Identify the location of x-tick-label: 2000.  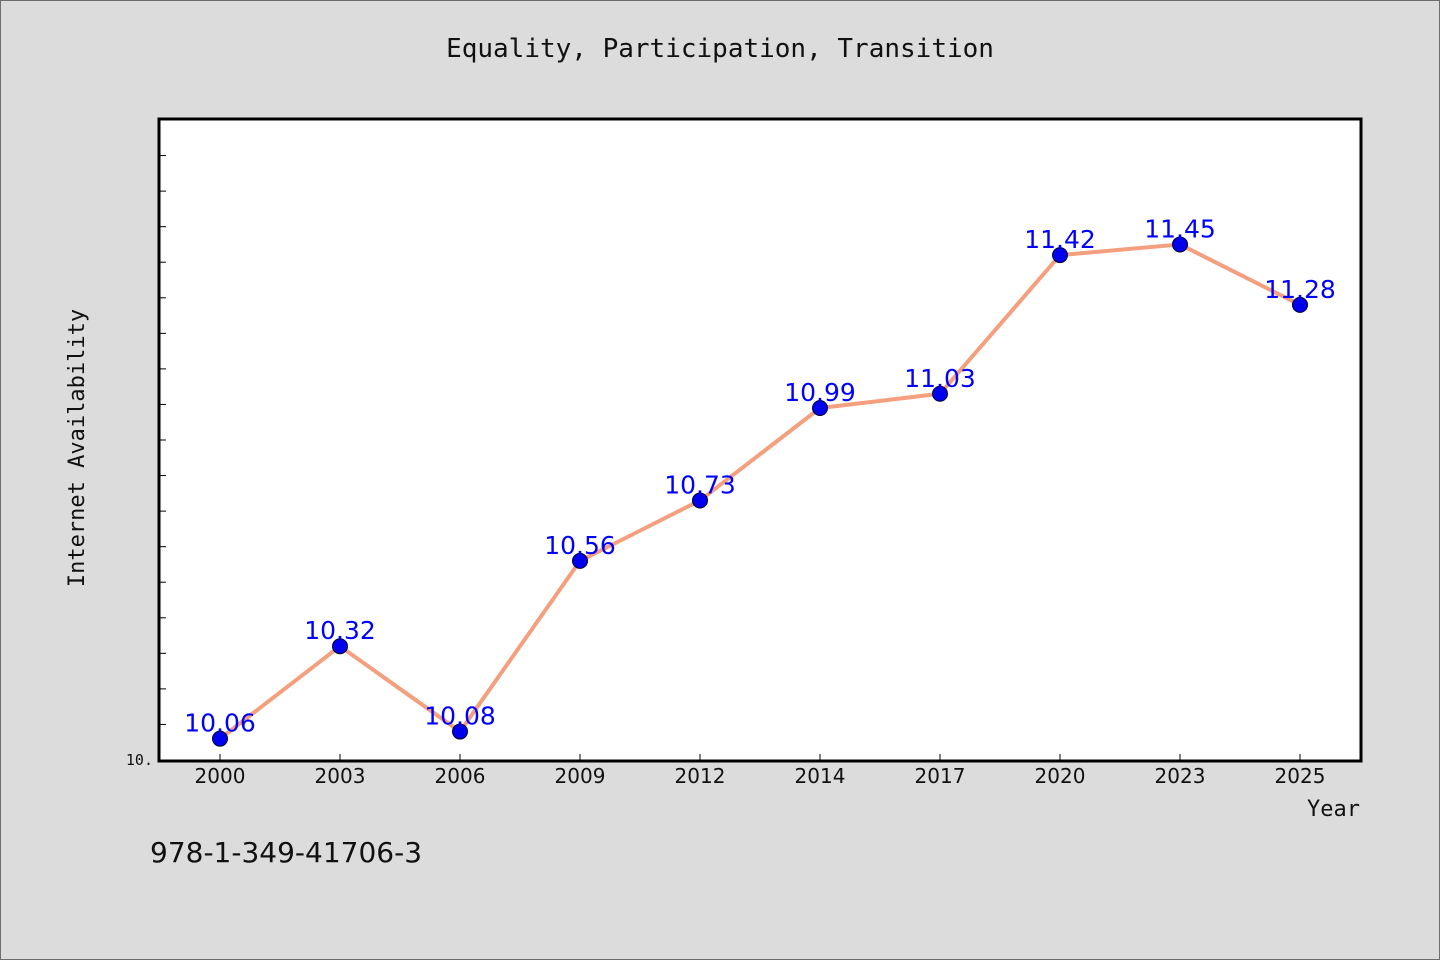
(220, 776).